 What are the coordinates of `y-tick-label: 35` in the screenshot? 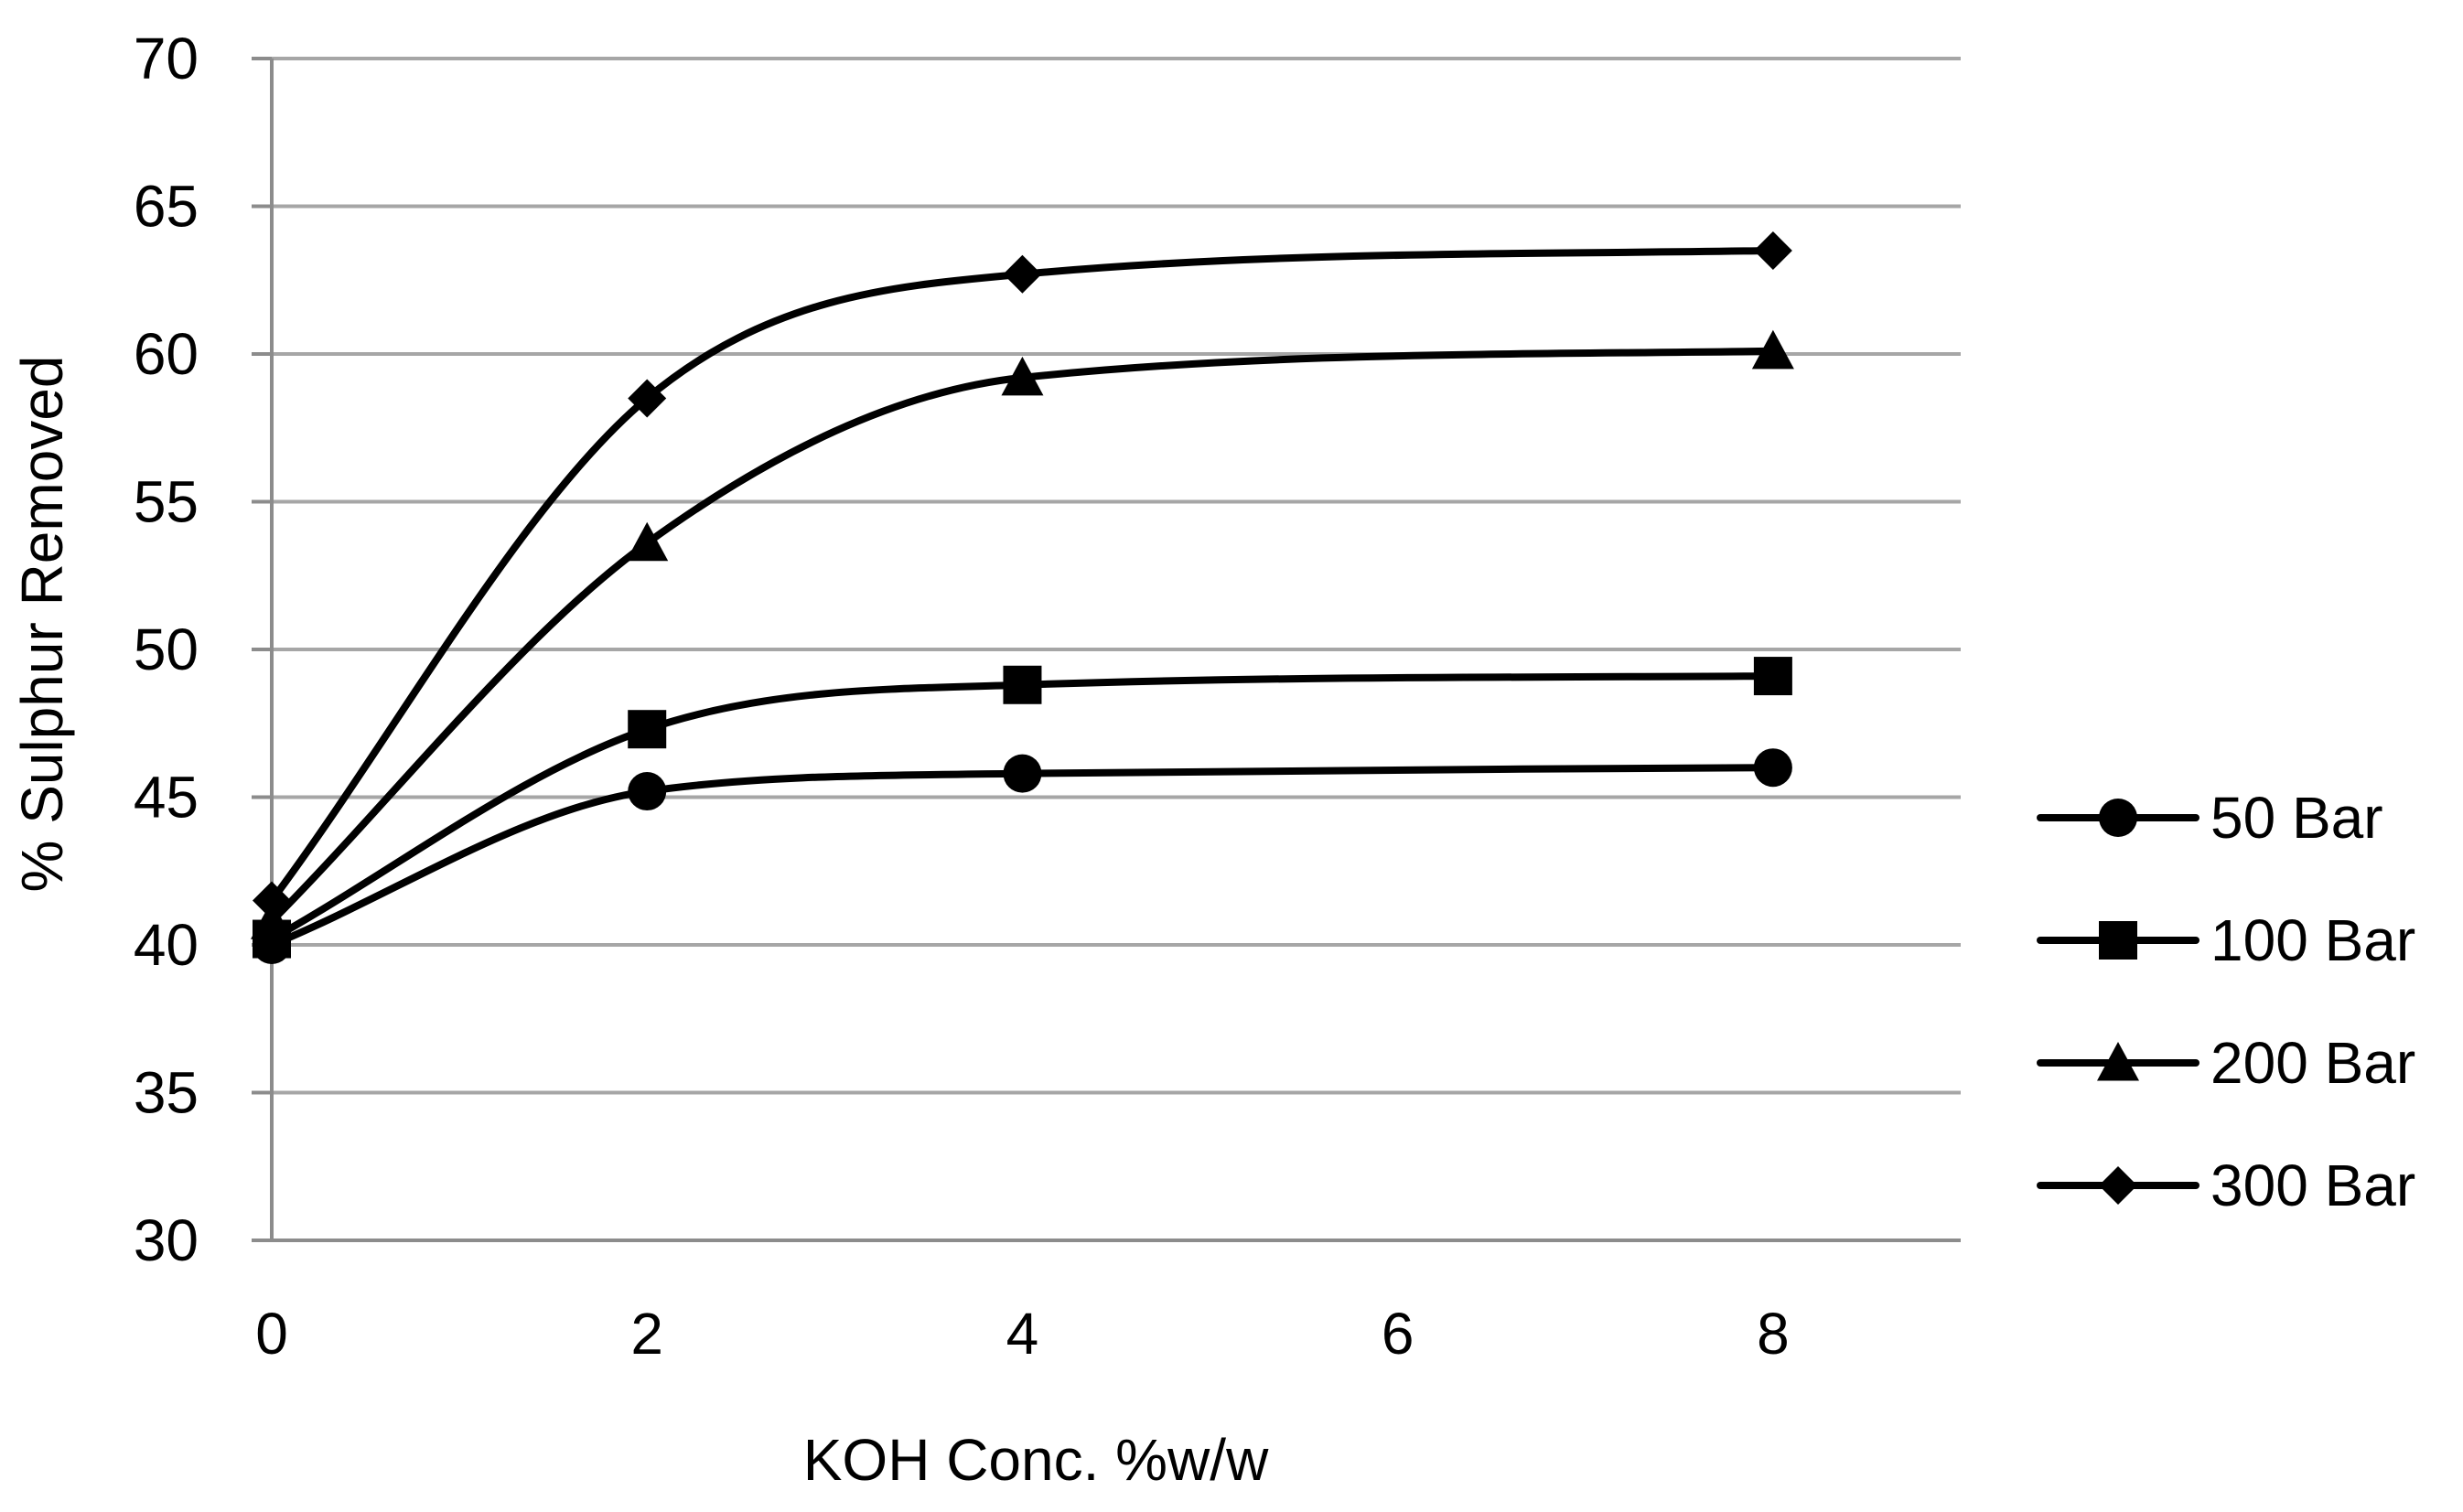 It's located at (166, 1093).